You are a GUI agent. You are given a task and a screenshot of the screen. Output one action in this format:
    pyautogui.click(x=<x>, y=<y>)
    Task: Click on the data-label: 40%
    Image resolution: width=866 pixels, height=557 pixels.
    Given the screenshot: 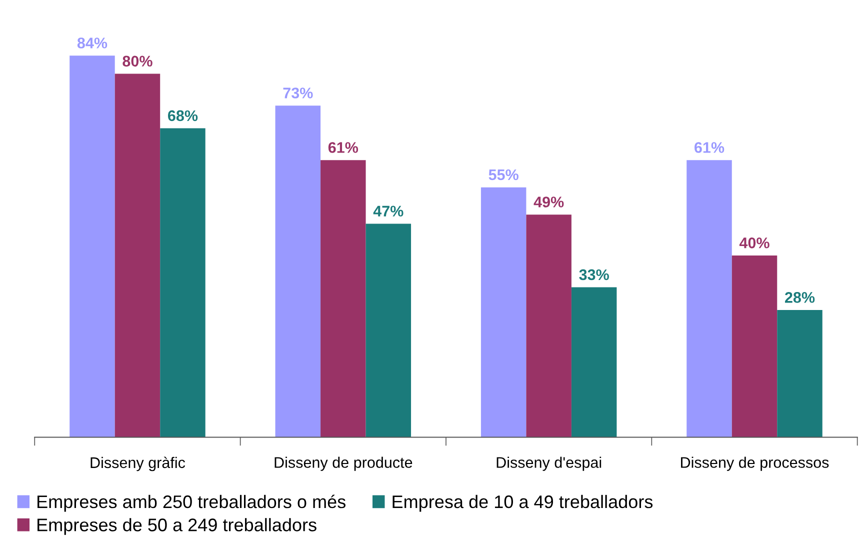 What is the action you would take?
    pyautogui.click(x=754, y=243)
    